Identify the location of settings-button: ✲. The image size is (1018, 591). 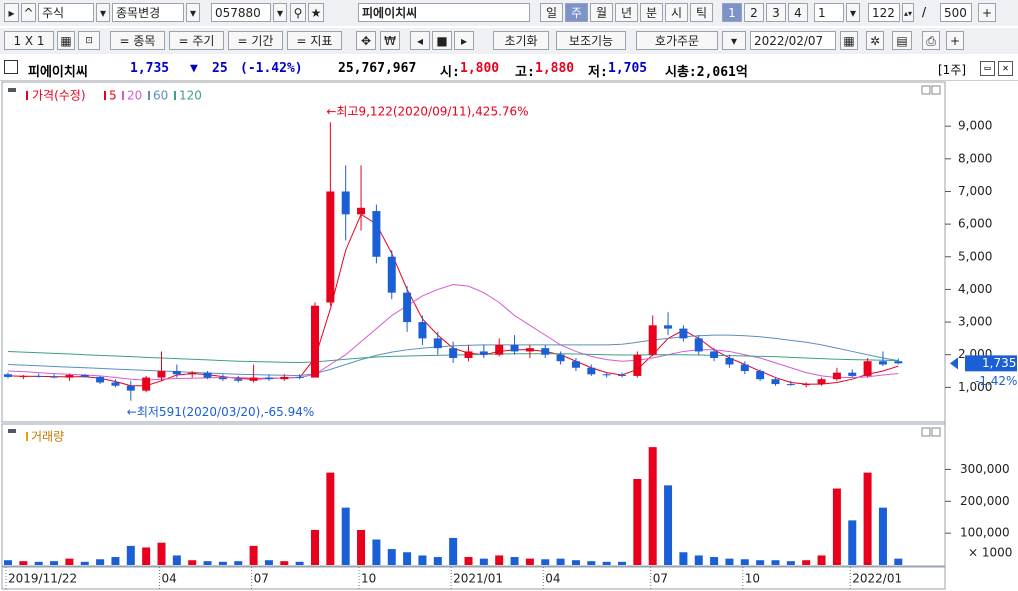
(875, 40).